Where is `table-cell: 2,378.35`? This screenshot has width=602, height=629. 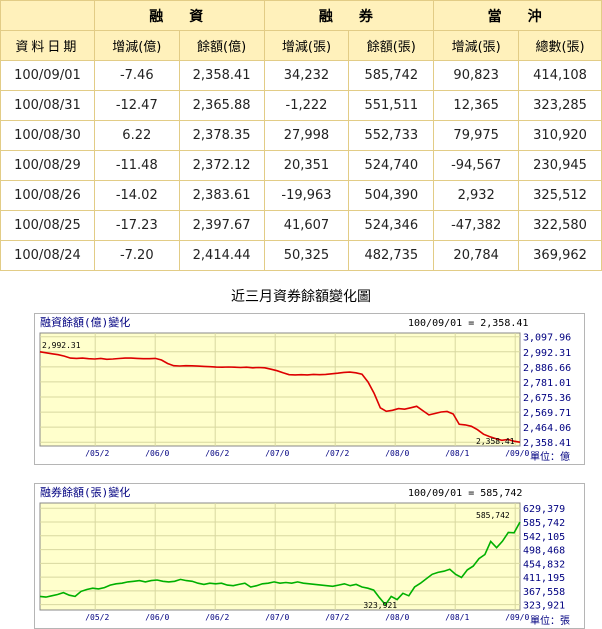
table-cell: 2,378.35 is located at coordinates (221, 135).